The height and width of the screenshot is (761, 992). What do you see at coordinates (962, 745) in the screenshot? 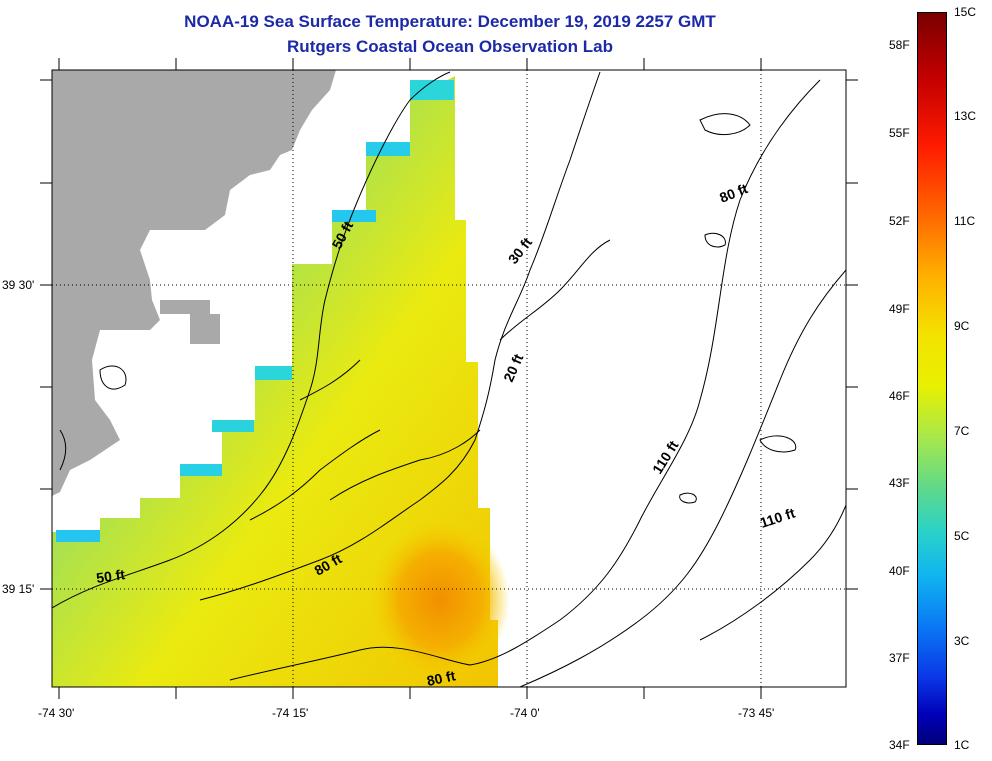
I see `colorbar-c-label: 1C` at bounding box center [962, 745].